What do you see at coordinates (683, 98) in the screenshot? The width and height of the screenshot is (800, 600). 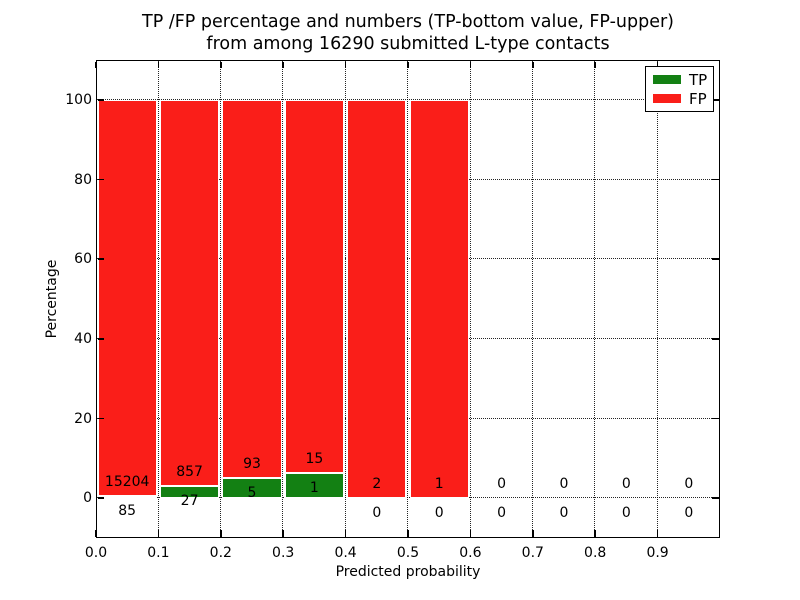 I see `legend-row-fp: FP` at bounding box center [683, 98].